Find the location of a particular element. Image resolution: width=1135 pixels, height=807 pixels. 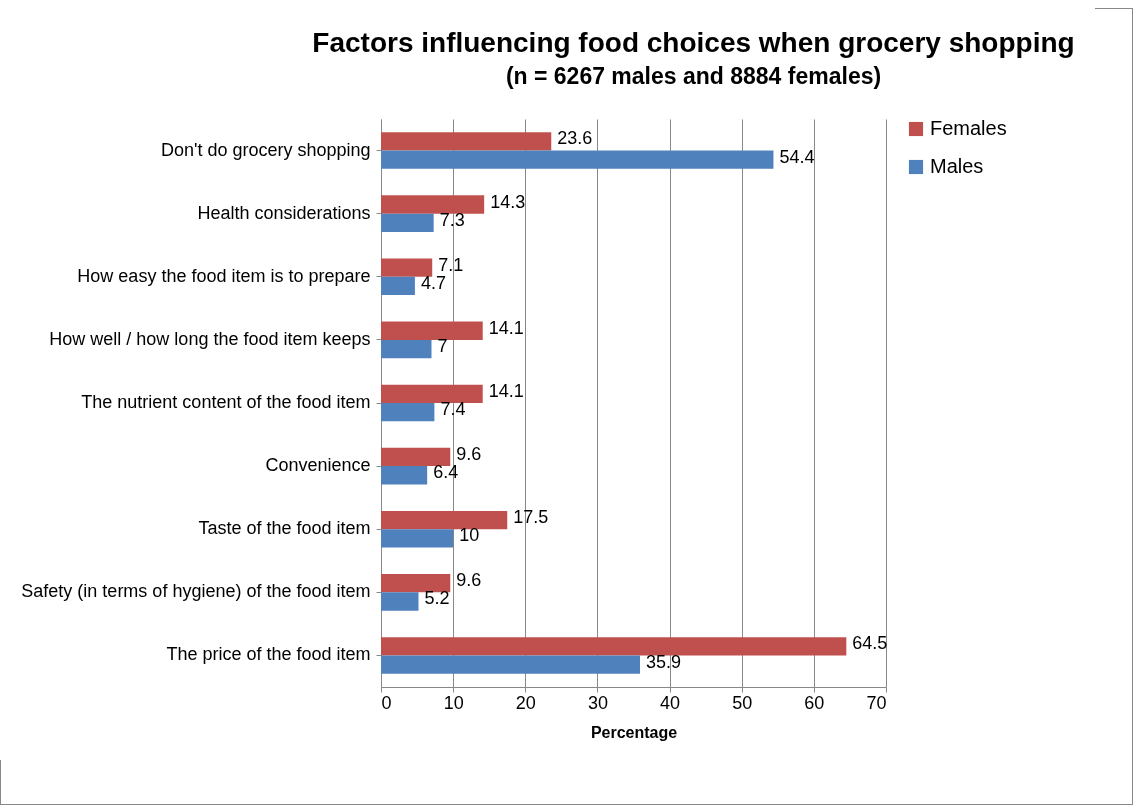

chart-title: Factors influencing food choices when grocery shopping is located at coordinates (693, 42).